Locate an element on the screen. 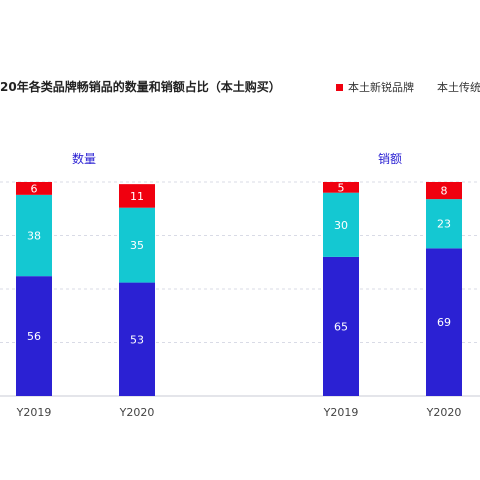 This screenshot has width=480, height=480. legend-swatch-new-brands is located at coordinates (339, 87).